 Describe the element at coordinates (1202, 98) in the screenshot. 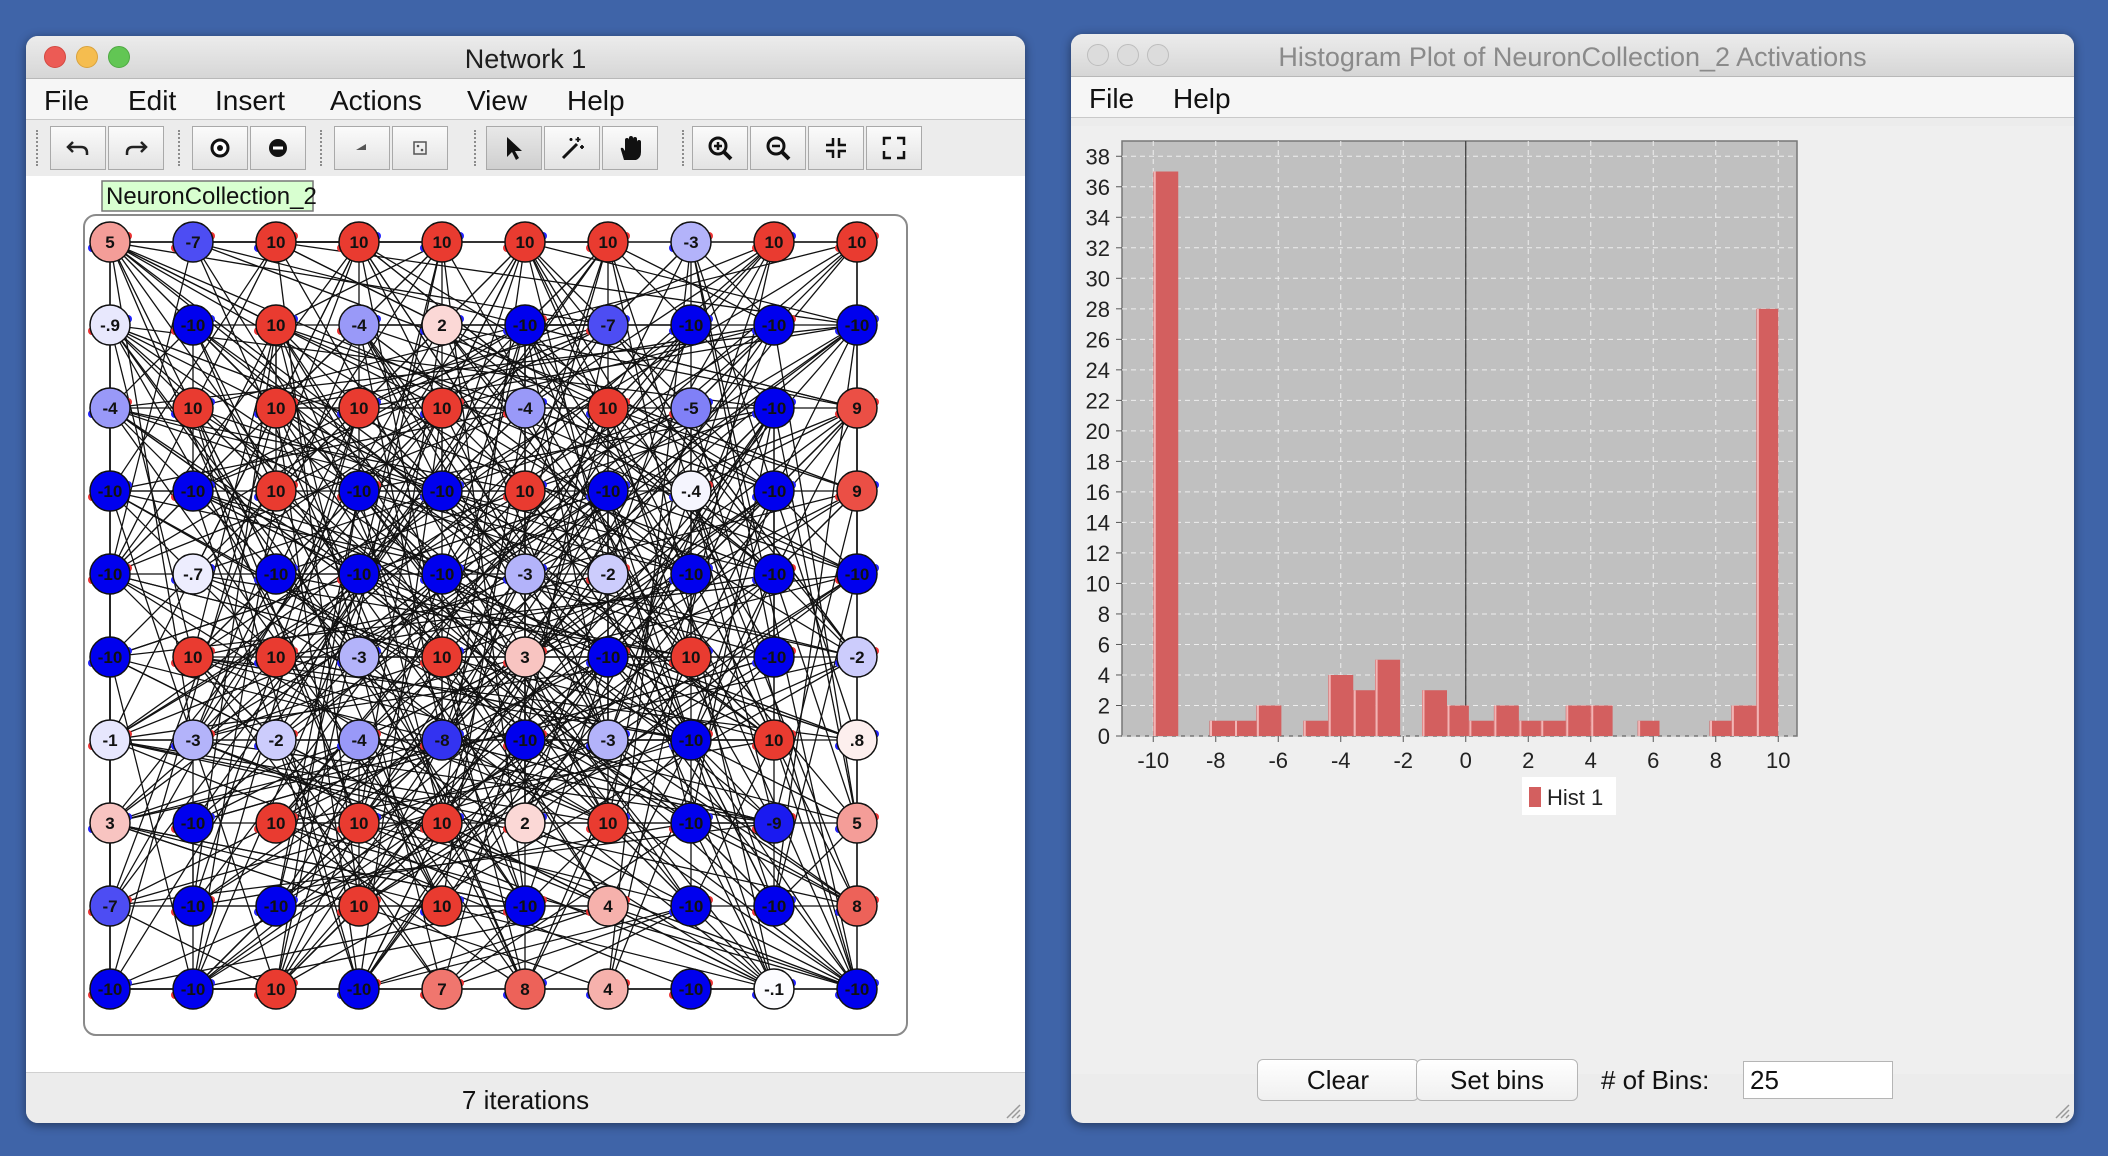

I see `menu-help: Help` at that location.